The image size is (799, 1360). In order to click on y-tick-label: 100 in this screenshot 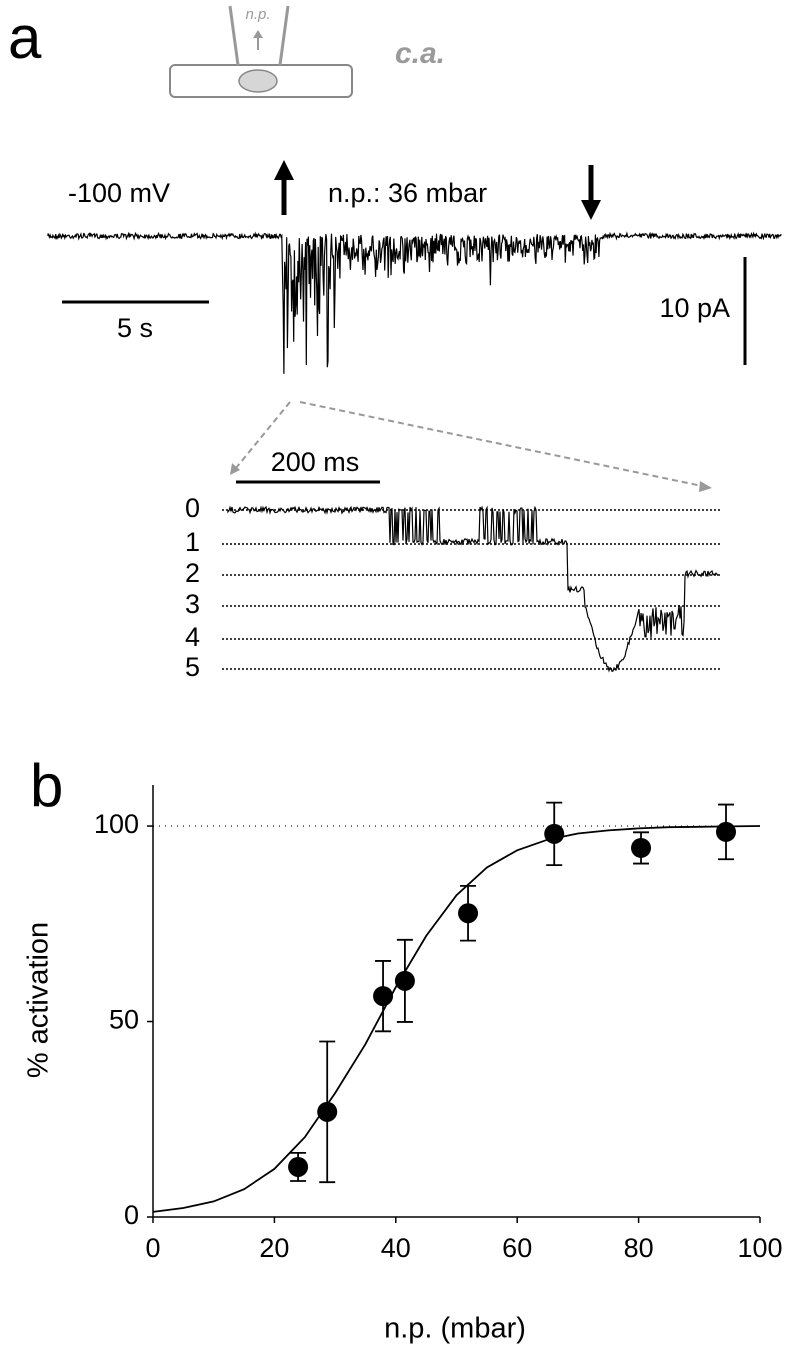, I will do `click(116, 824)`.